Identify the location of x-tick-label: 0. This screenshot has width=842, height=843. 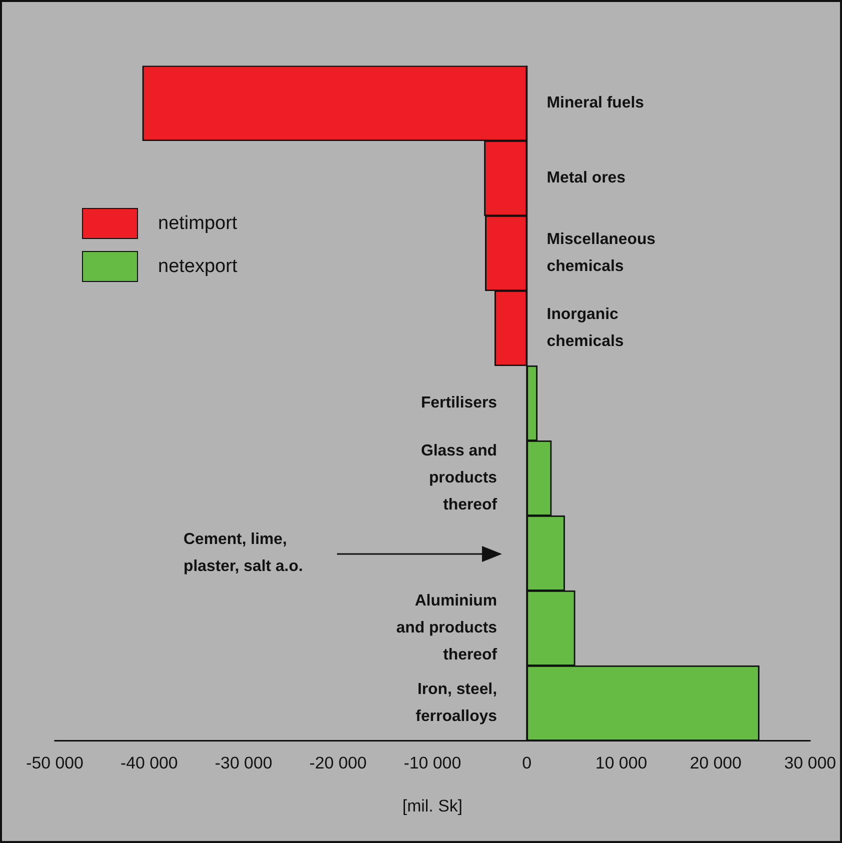
(527, 762).